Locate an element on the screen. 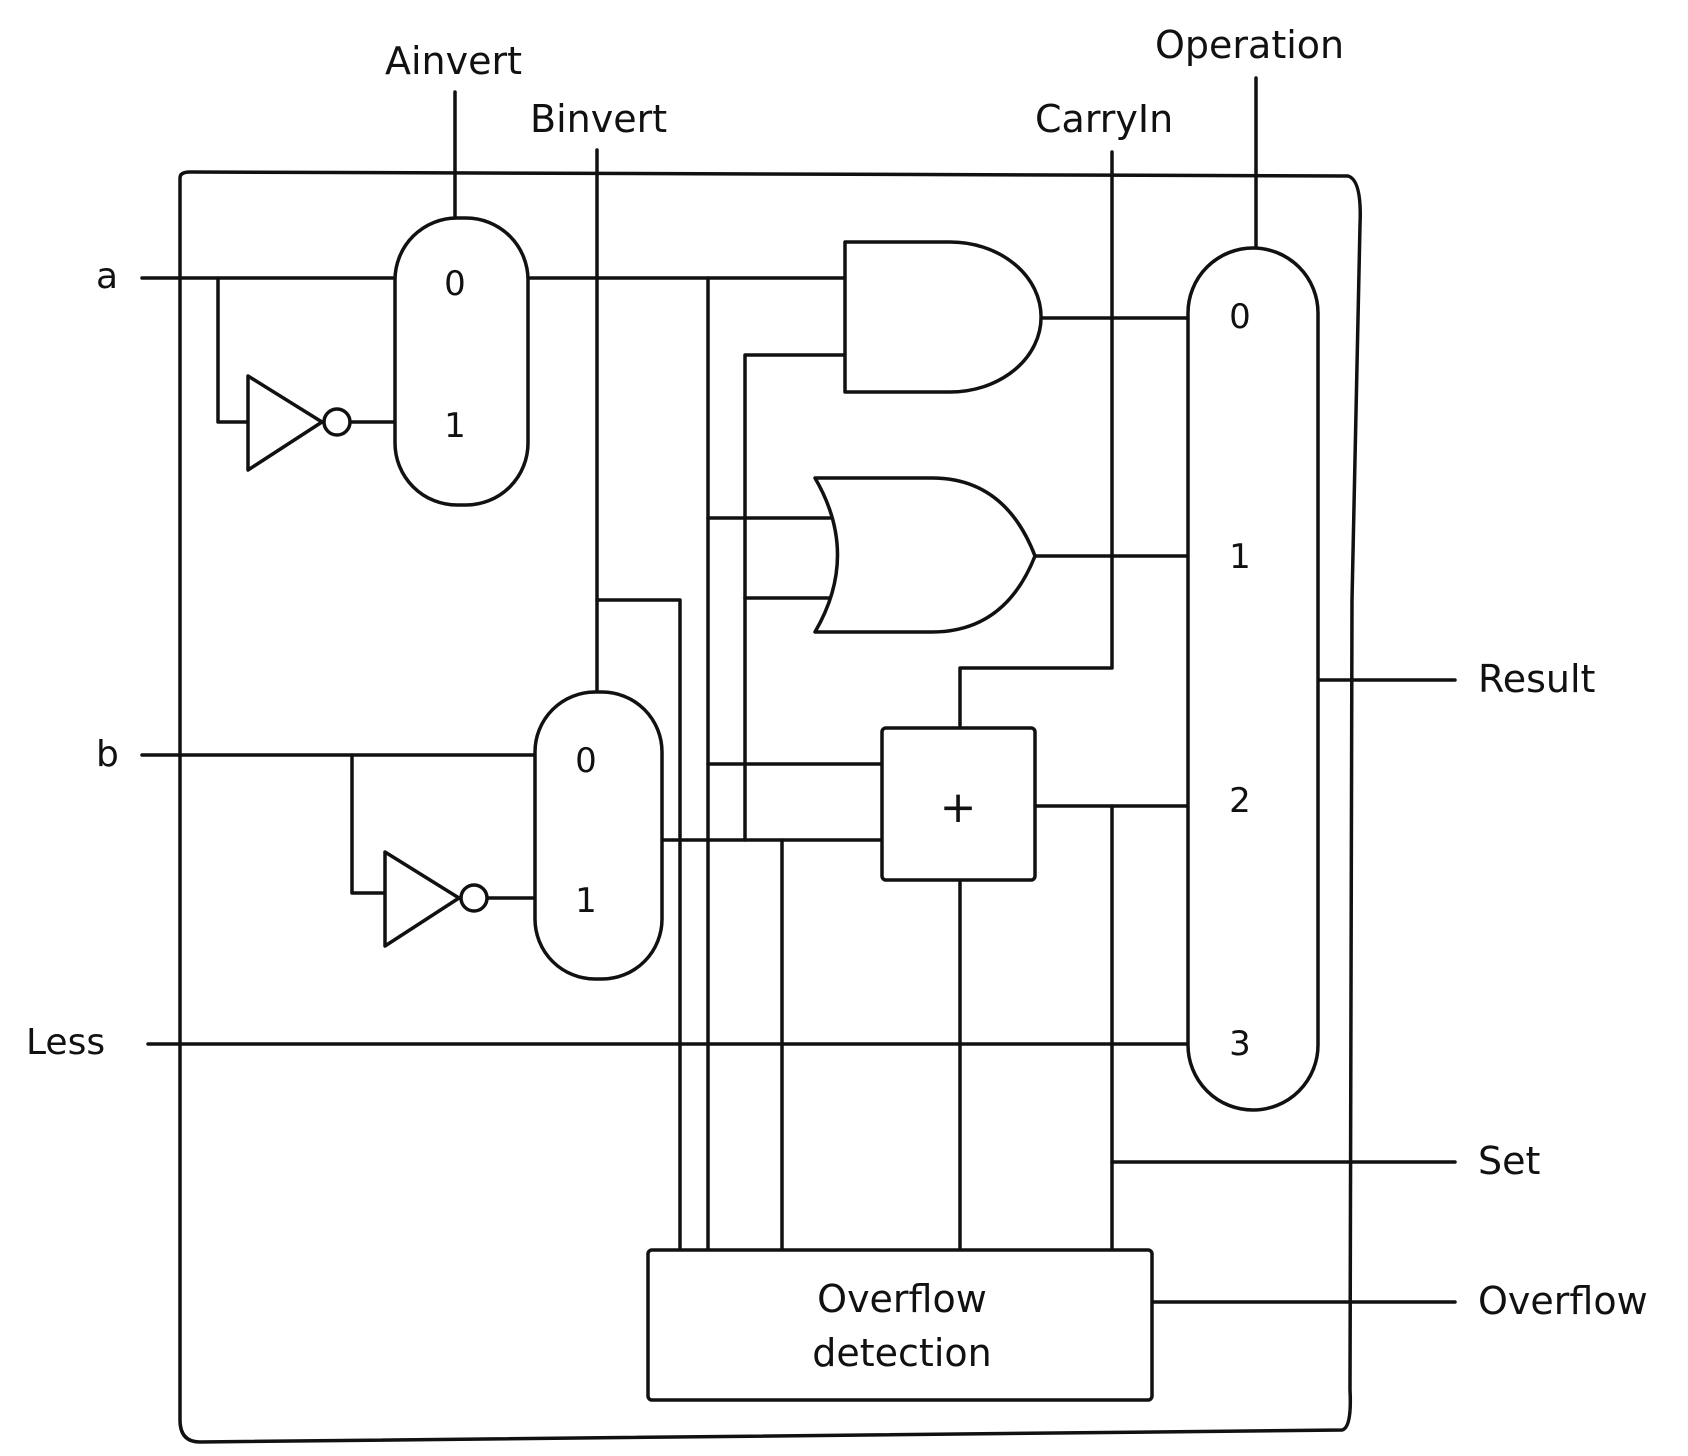 The width and height of the screenshot is (1688, 1456). or-gate is located at coordinates (925, 555).